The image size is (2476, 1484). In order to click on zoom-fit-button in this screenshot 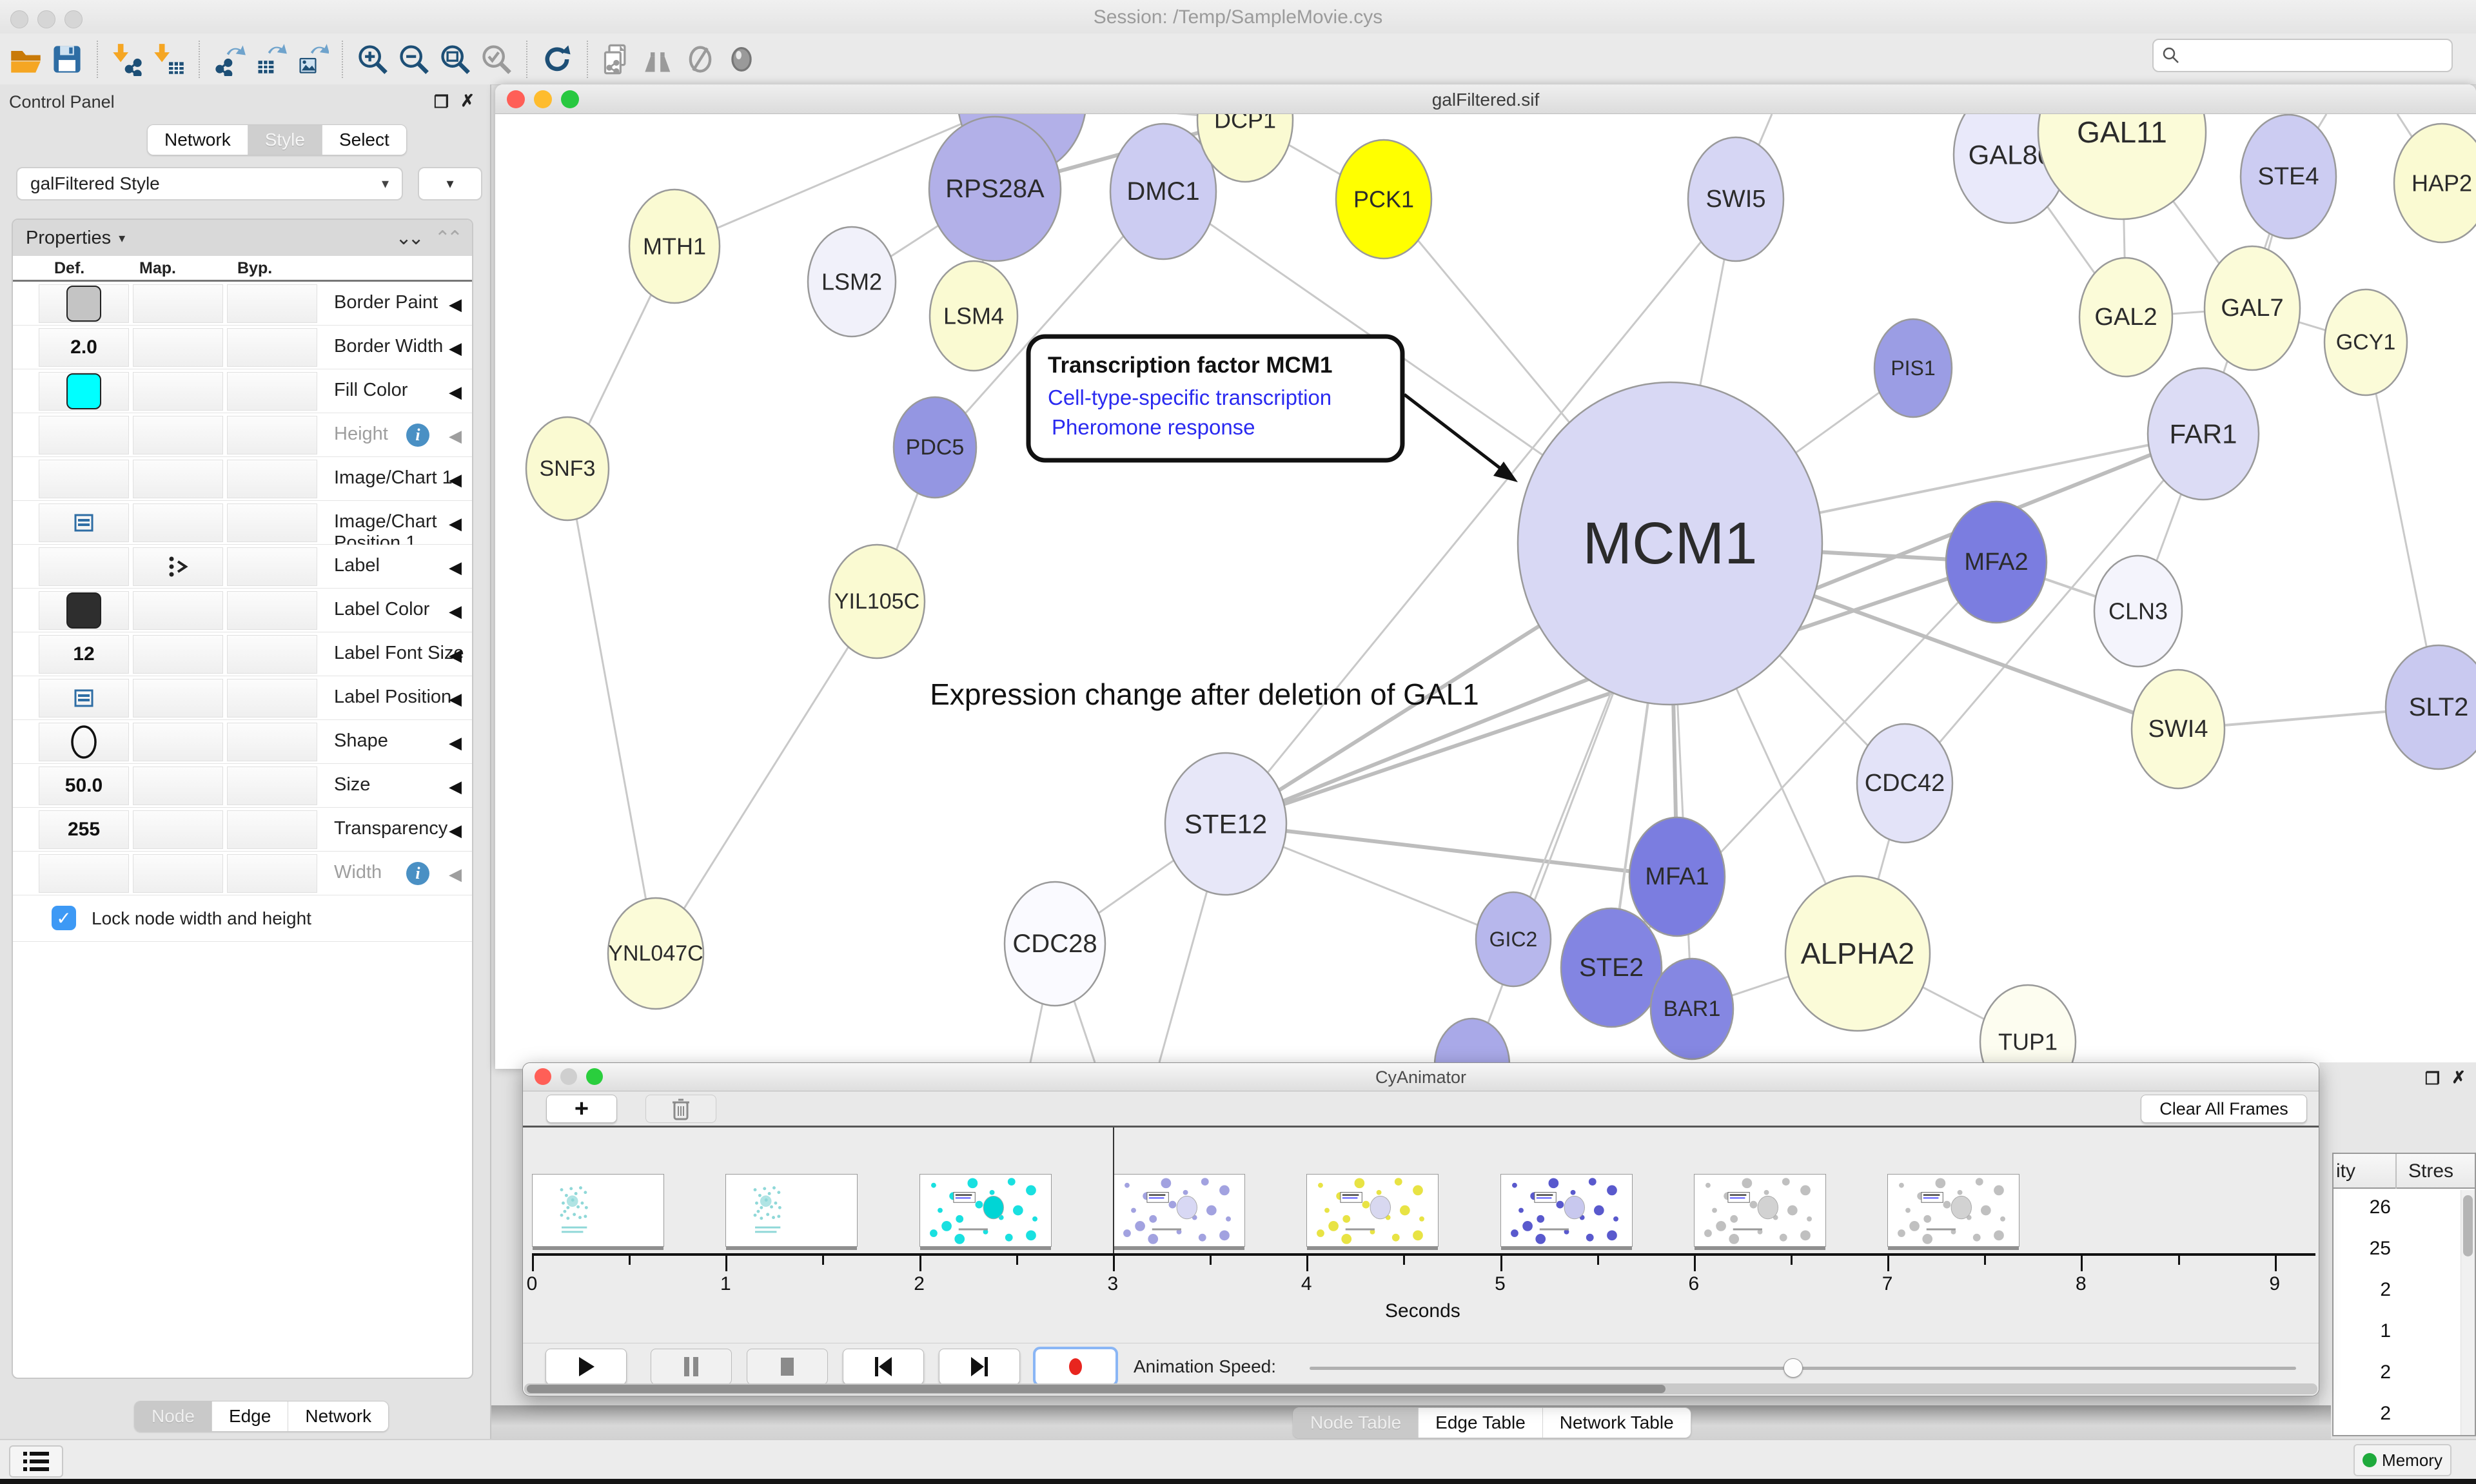, I will do `click(455, 59)`.